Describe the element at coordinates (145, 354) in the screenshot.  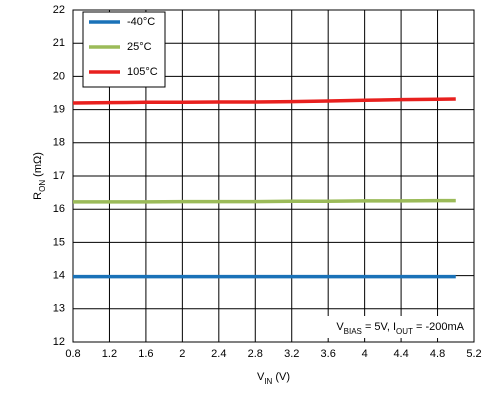
I see `x-tick-label: 1.6` at that location.